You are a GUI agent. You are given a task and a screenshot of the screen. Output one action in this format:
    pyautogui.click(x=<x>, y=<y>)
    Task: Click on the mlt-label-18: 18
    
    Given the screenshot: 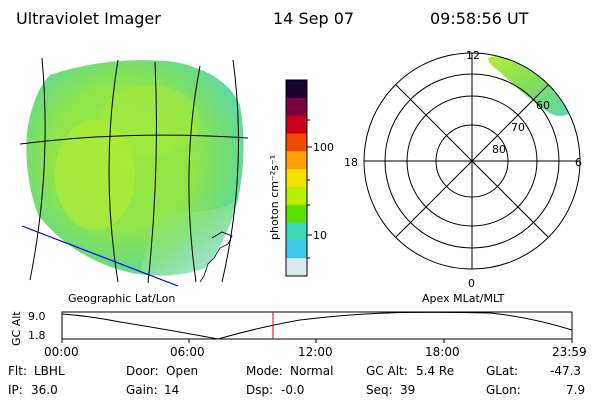 What is the action you would take?
    pyautogui.click(x=351, y=162)
    